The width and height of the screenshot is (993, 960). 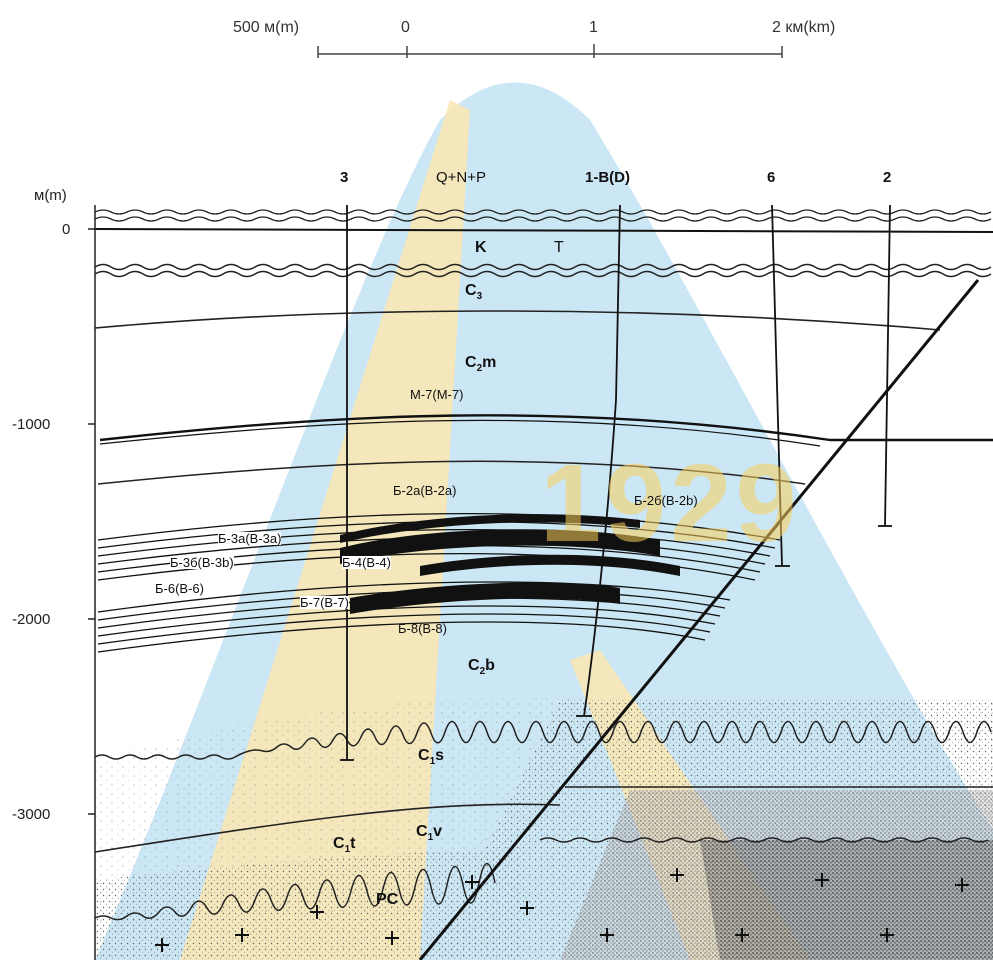 What do you see at coordinates (518, 320) in the screenshot?
I see `horizon-c3-base` at bounding box center [518, 320].